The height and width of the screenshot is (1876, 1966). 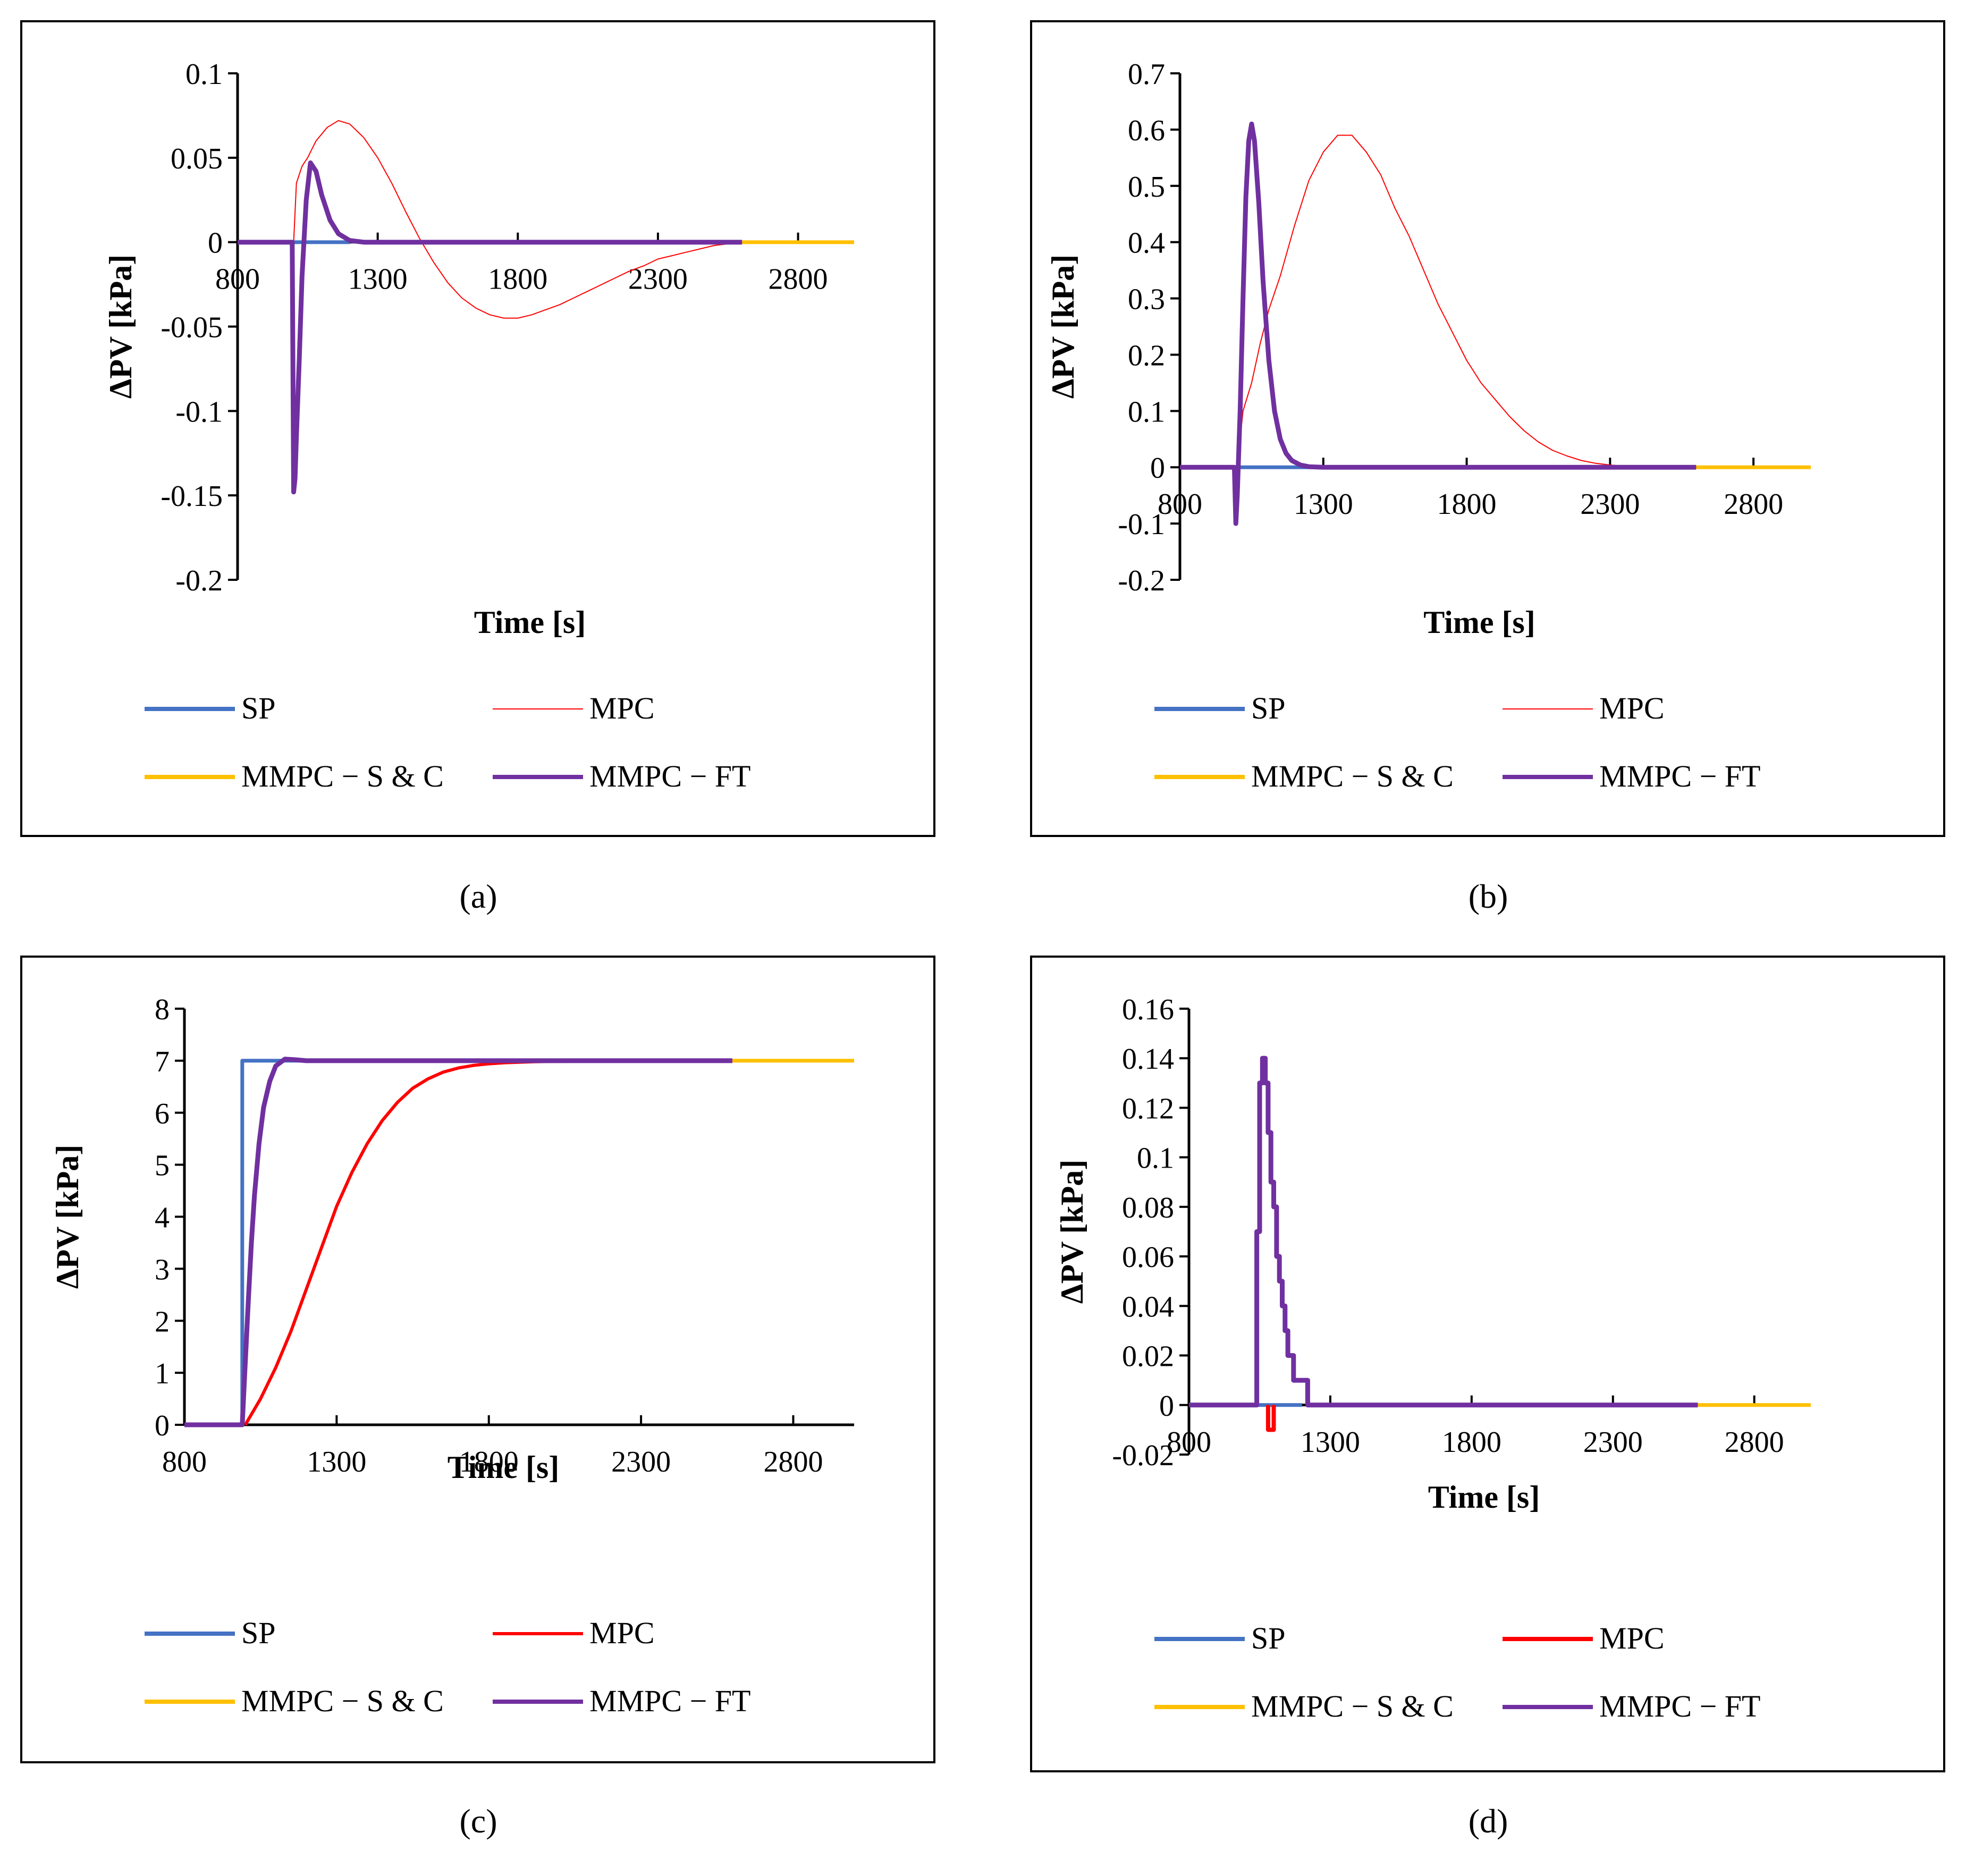 I want to click on y-tick-label: 0.16, so click(x=1148, y=1009).